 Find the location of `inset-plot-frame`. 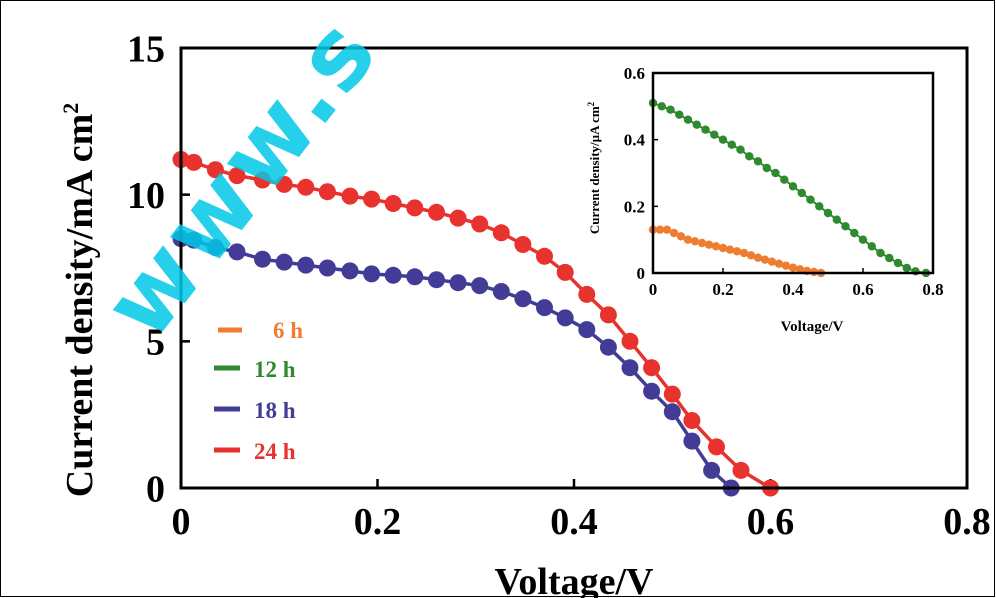

inset-plot-frame is located at coordinates (793, 173).